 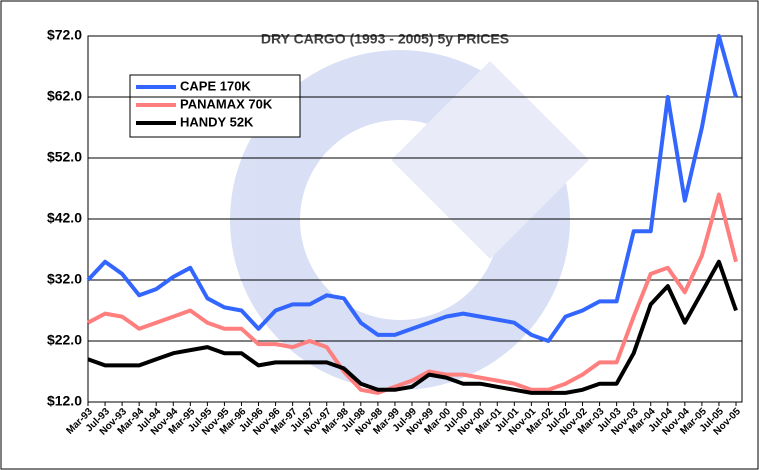 What do you see at coordinates (215, 85) in the screenshot?
I see `legend-label: CAPE 170K` at bounding box center [215, 85].